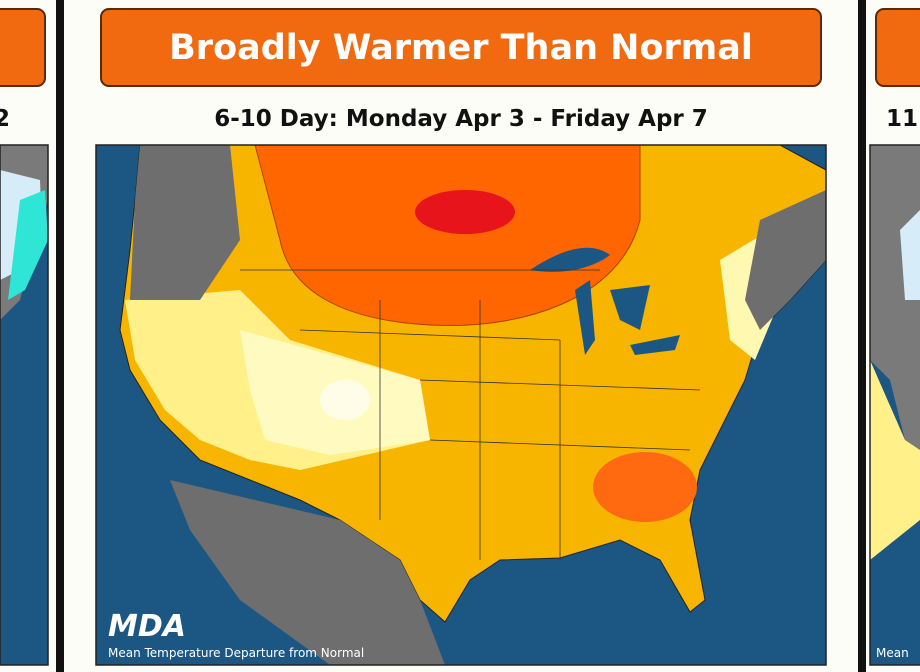 This screenshot has width=920, height=672. I want to click on right-headline-box, so click(897, 47).